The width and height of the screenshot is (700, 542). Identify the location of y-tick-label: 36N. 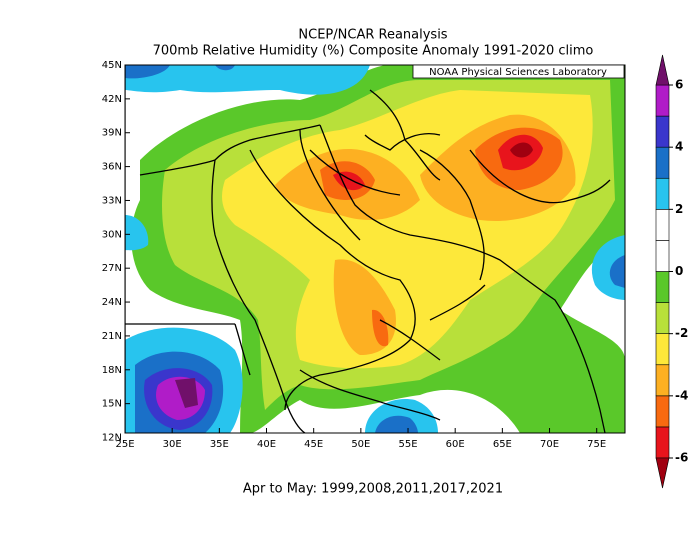
(112, 167).